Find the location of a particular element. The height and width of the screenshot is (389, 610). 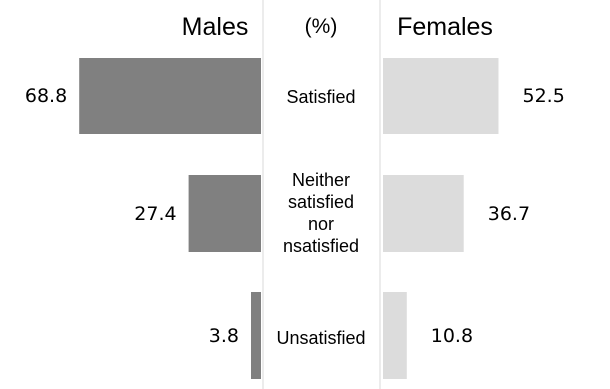

category-label-cat-2: Unsatisfied is located at coordinates (321, 338).